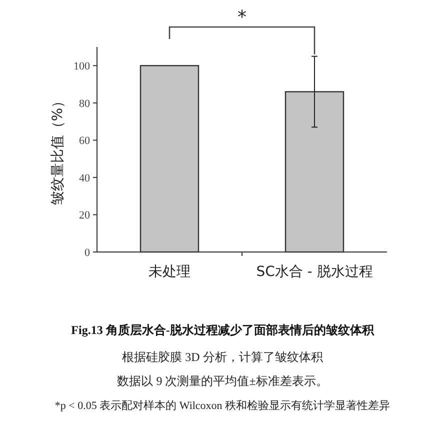  What do you see at coordinates (58, 150) in the screenshot?
I see `y-axis-title: 皱纹量比值（%）` at bounding box center [58, 150].